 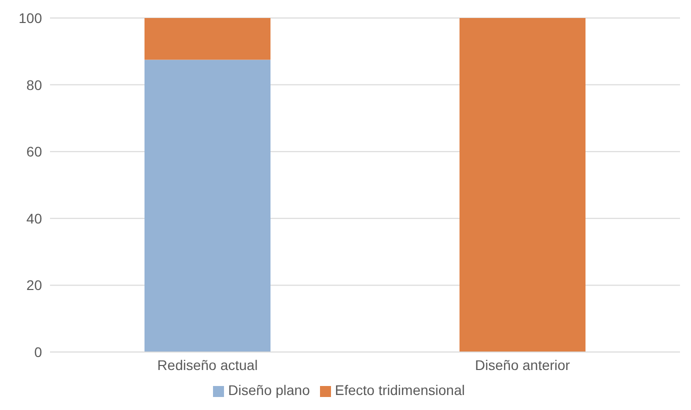 What do you see at coordinates (38, 352) in the screenshot?
I see `y-tick-label: 0` at bounding box center [38, 352].